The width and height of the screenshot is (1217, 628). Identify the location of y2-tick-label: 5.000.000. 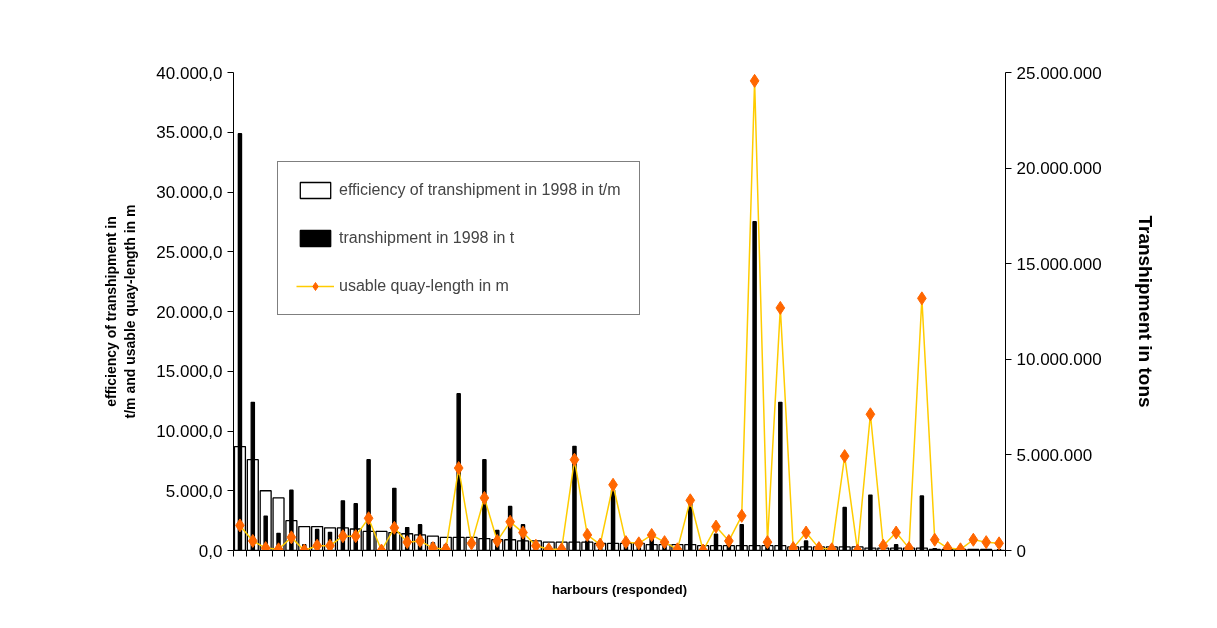
(1054, 455).